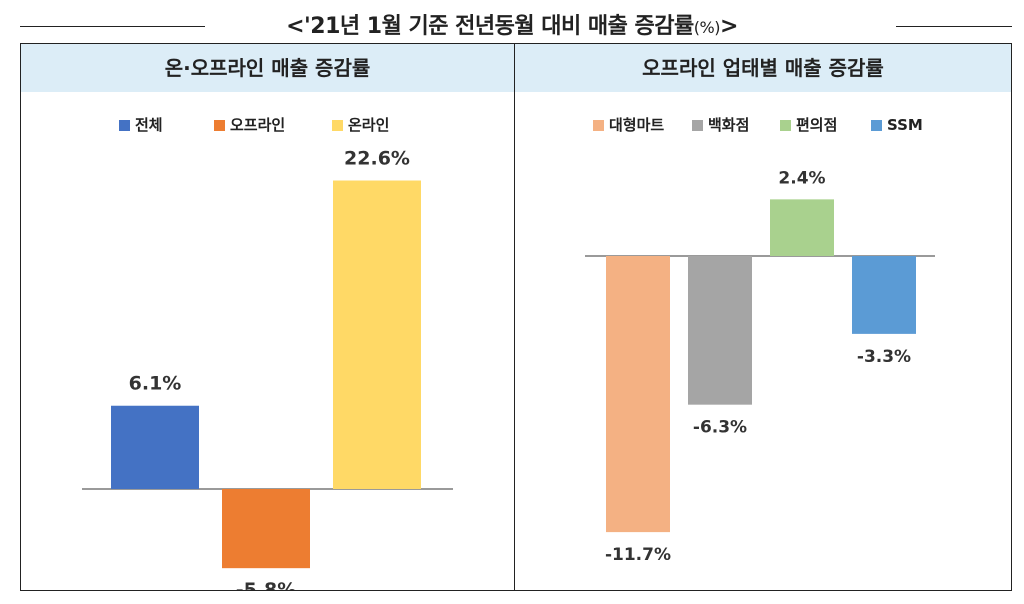 The height and width of the screenshot is (604, 1024). I want to click on title-text: <'21년 1월 기준 전년동월 대비 매출 증감률, so click(490, 26).